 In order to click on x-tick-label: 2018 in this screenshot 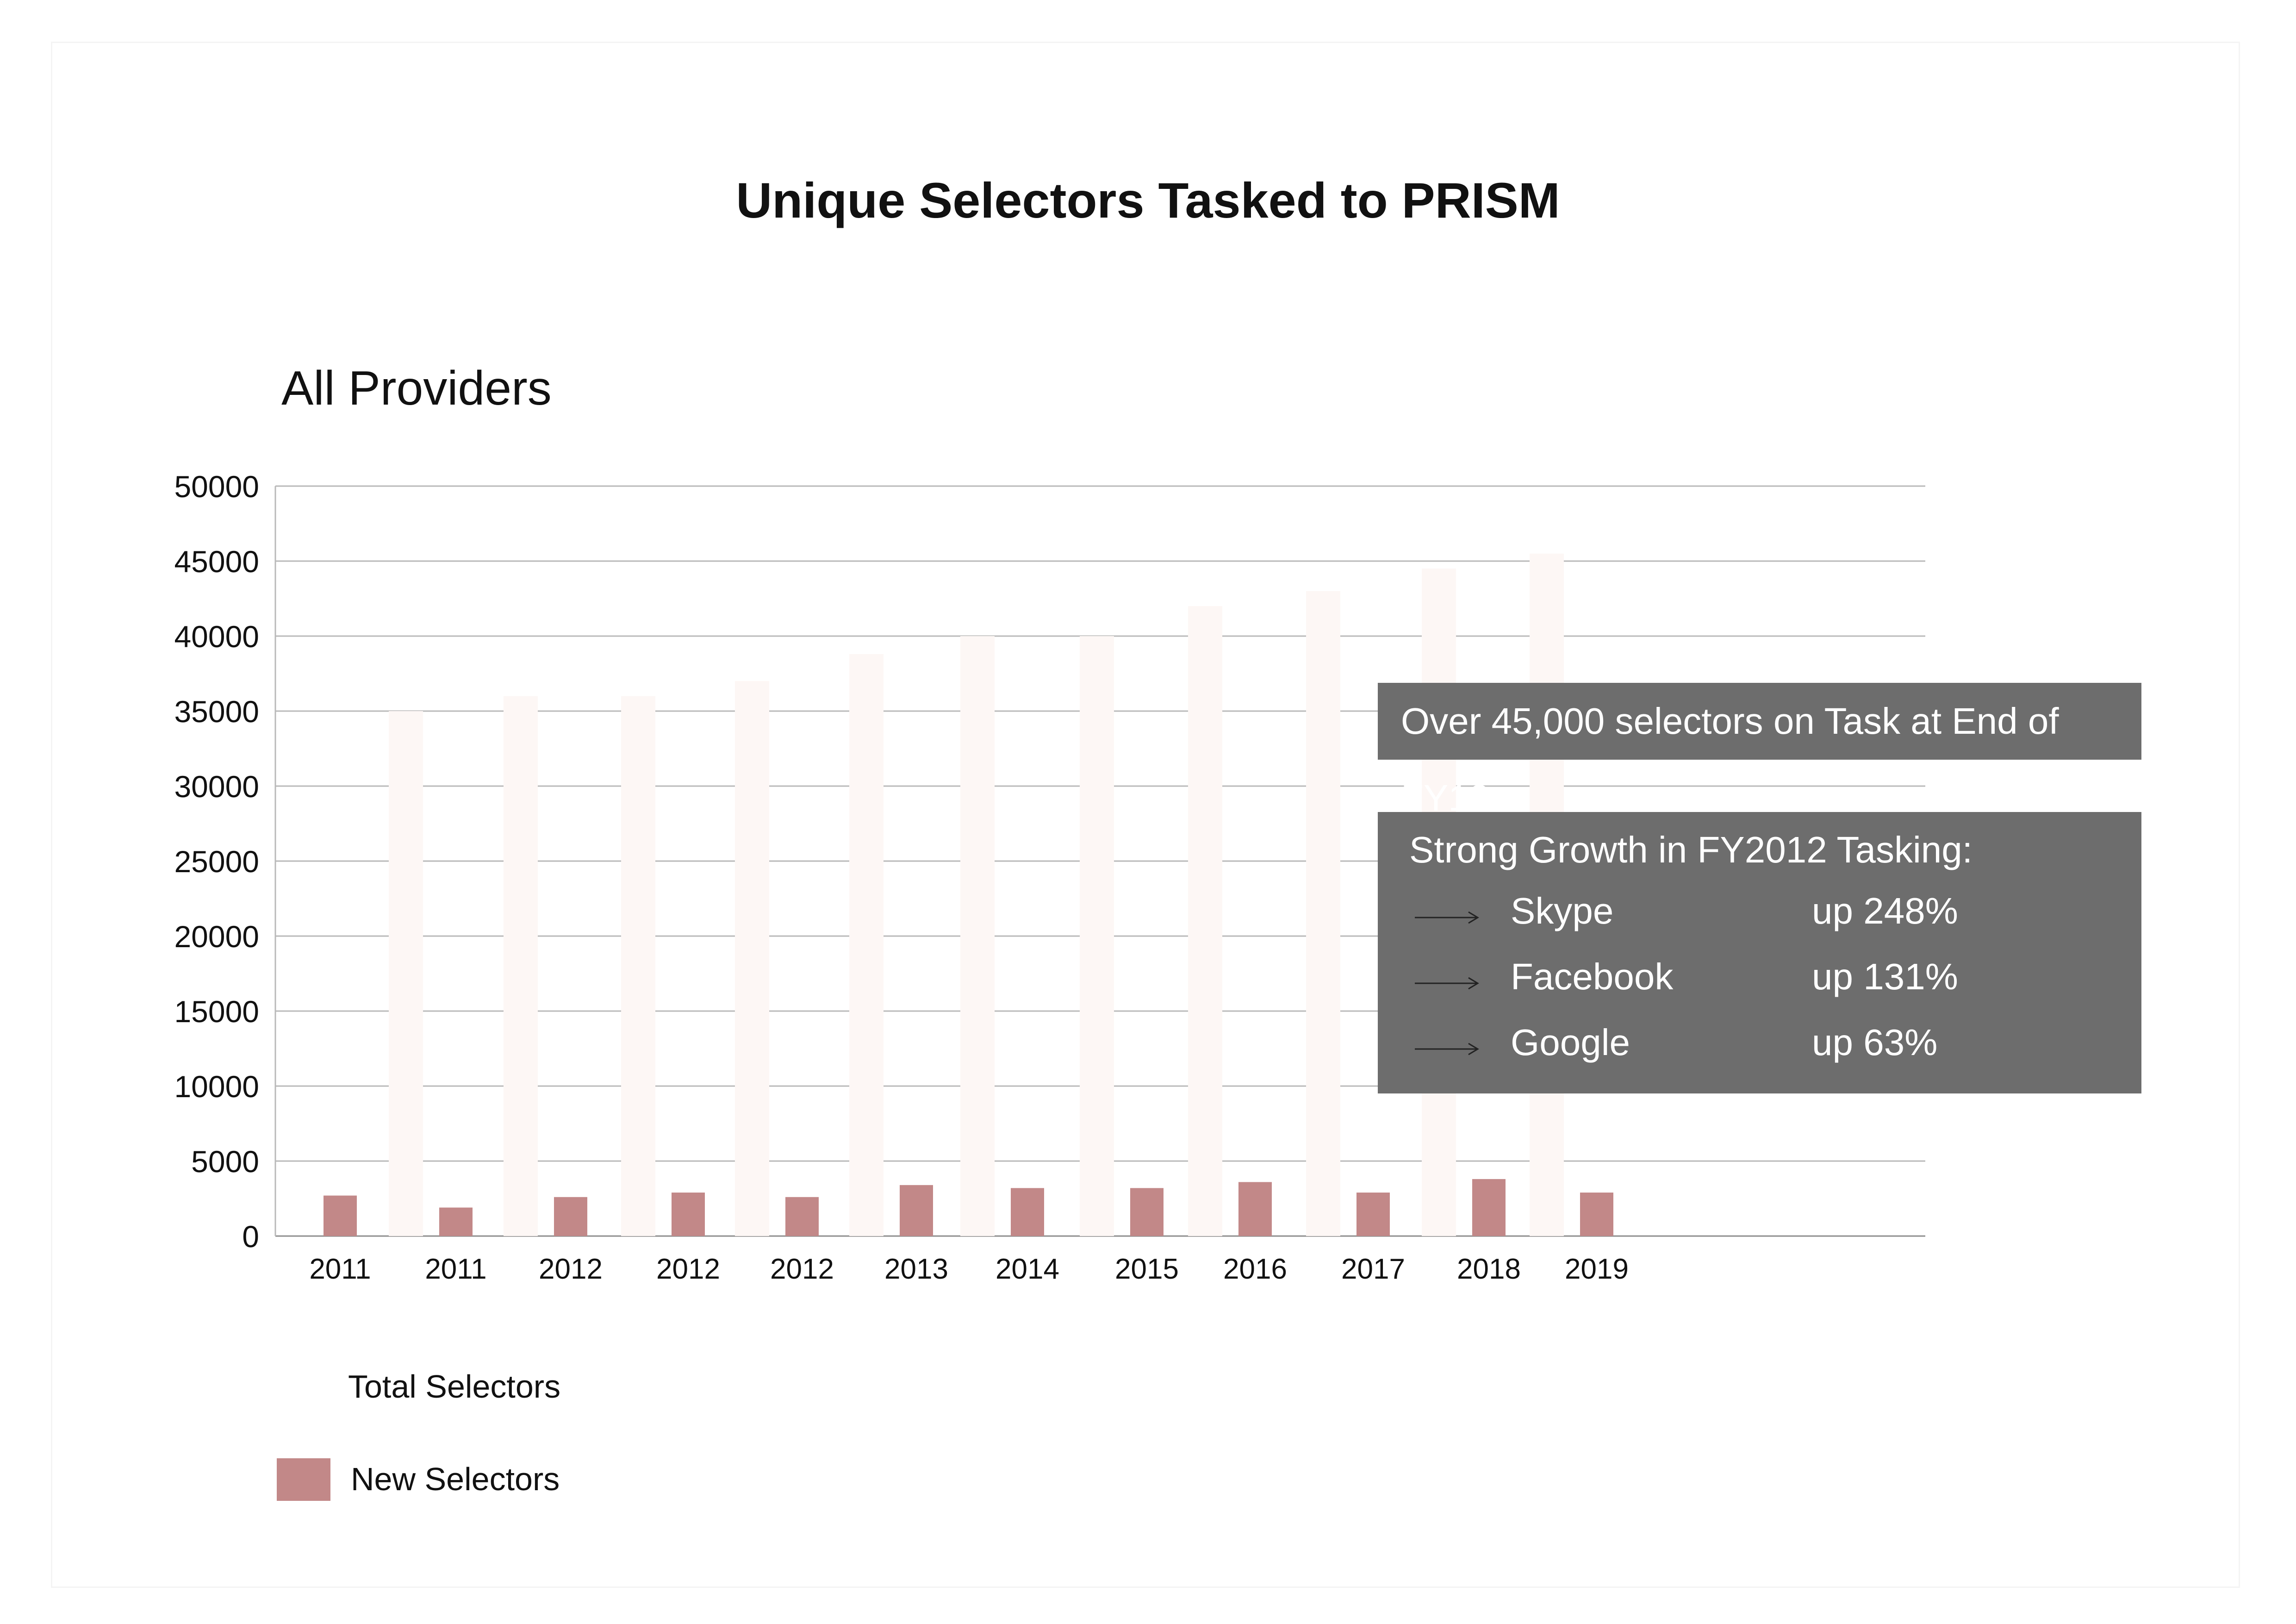, I will do `click(1489, 1269)`.